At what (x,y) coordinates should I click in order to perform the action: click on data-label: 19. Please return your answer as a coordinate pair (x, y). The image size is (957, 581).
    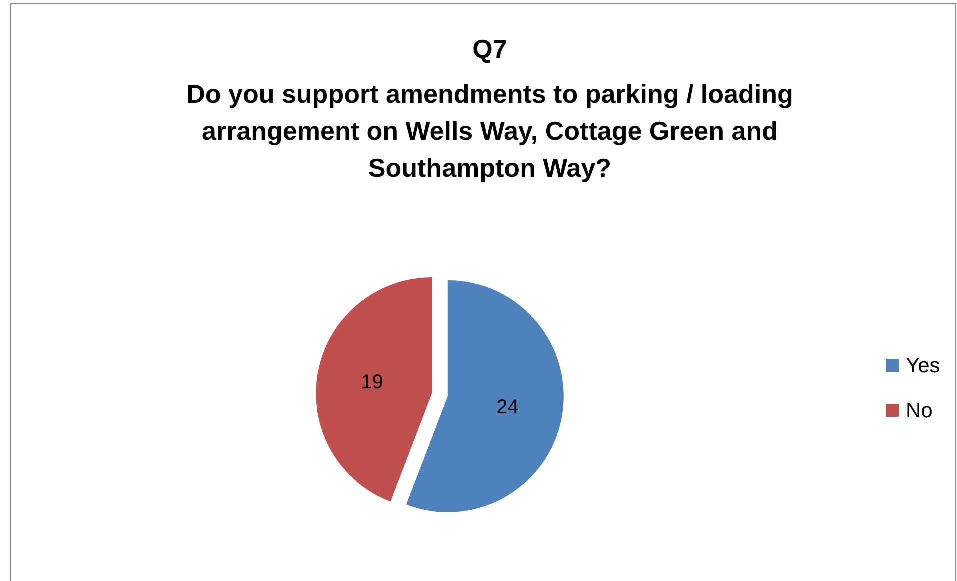
    Looking at the image, I should click on (372, 382).